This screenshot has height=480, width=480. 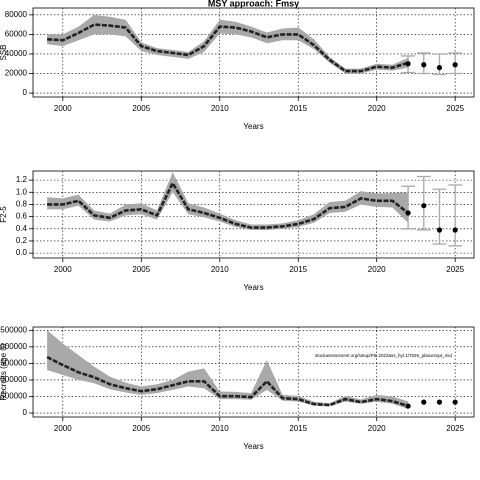 I want to click on y-tick-label: 500000, so click(x=13, y=396).